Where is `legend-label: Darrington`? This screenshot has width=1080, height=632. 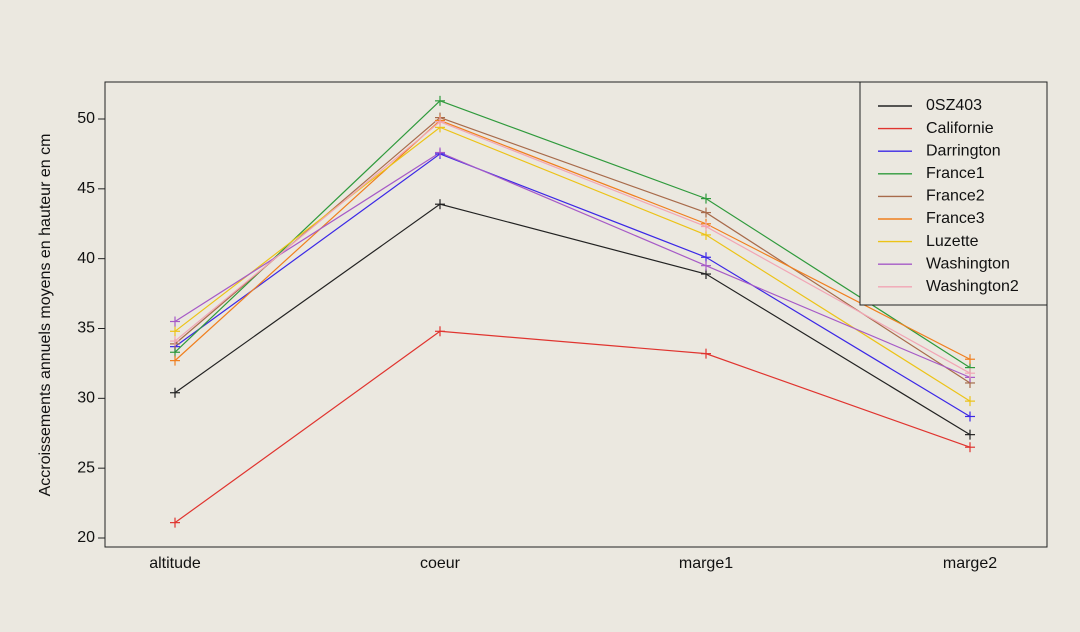 legend-label: Darrington is located at coordinates (963, 150).